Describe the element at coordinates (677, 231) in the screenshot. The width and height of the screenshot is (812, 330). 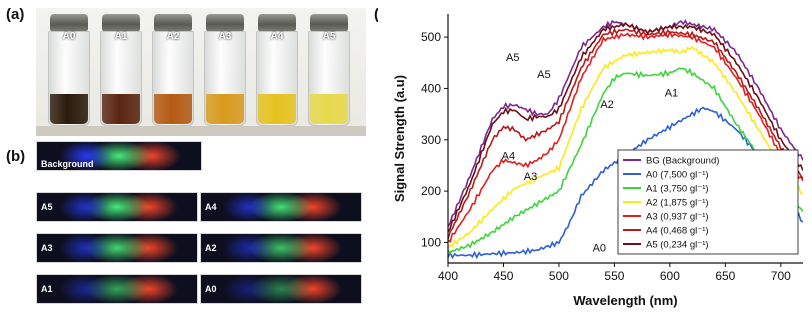
I see `legend-entry: A4 (0,468 gl⁻¹)` at that location.